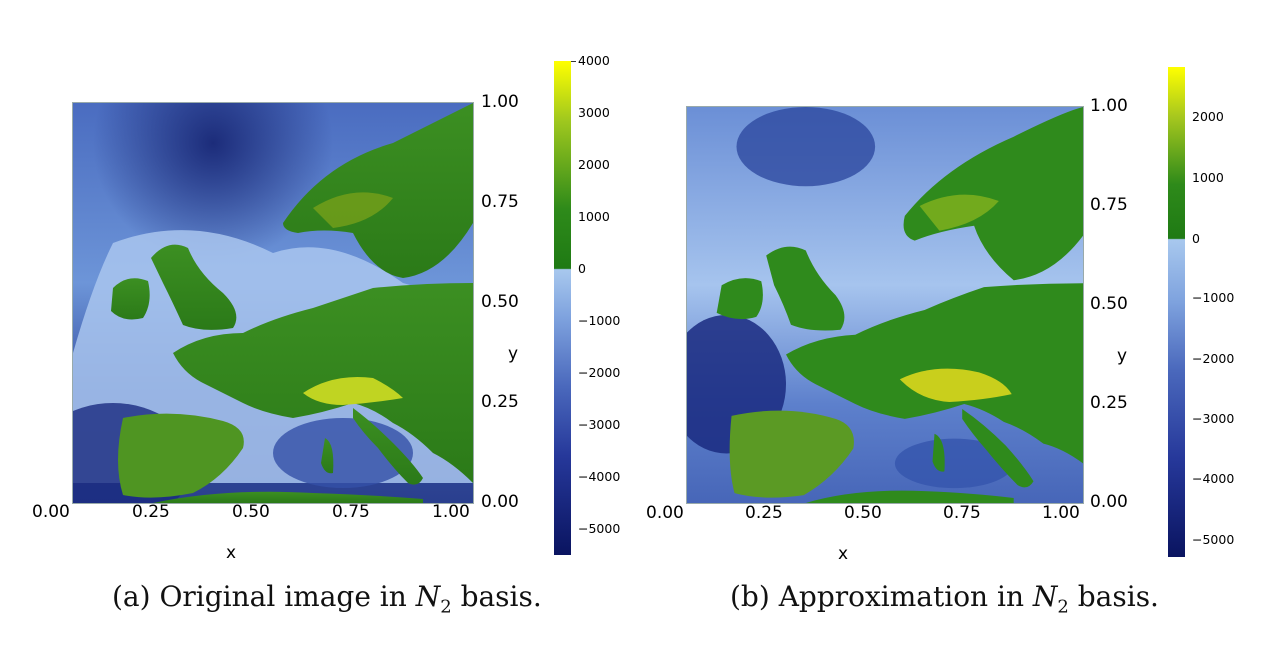  Describe the element at coordinates (594, 112) in the screenshot. I see `colorbar-tick: 3000` at that location.